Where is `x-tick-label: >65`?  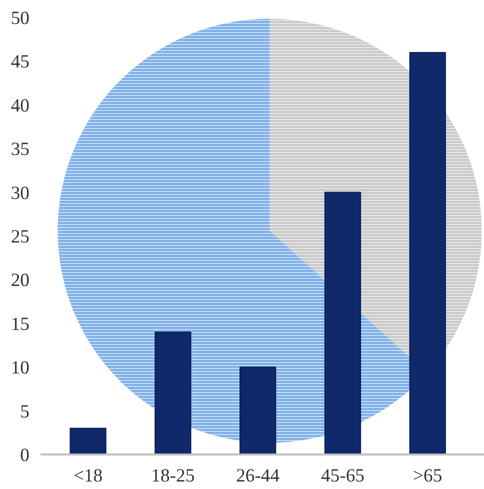 x-tick-label: >65 is located at coordinates (427, 476).